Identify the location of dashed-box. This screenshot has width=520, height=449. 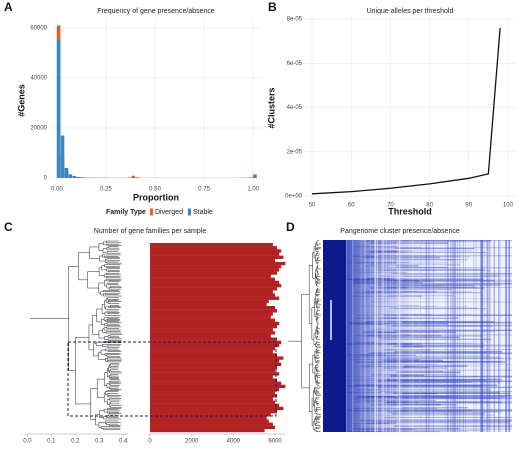
(172, 379).